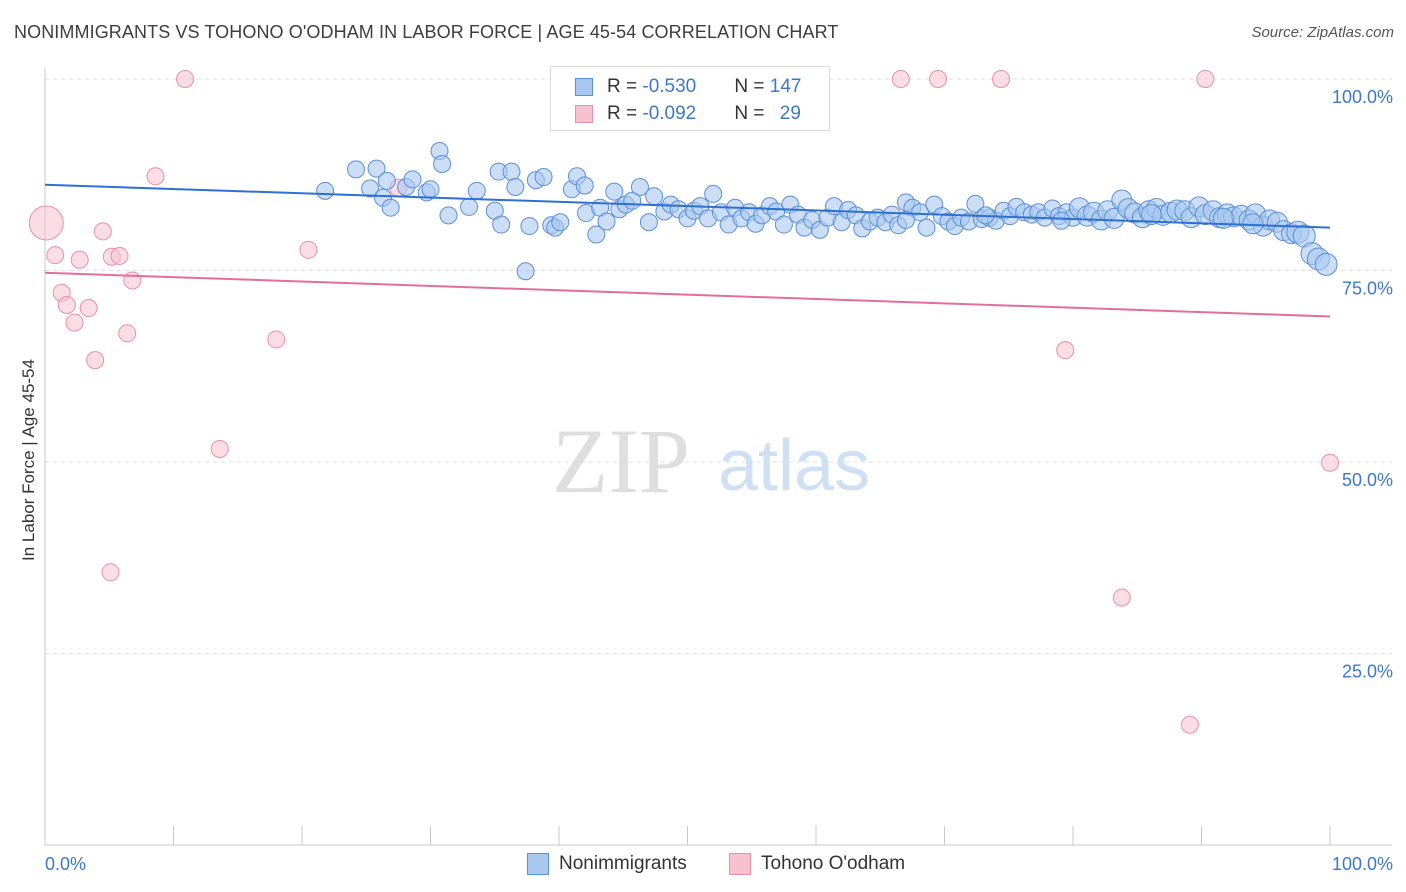  What do you see at coordinates (623, 863) in the screenshot?
I see `bottom-legend-label: Nonimmigrants` at bounding box center [623, 863].